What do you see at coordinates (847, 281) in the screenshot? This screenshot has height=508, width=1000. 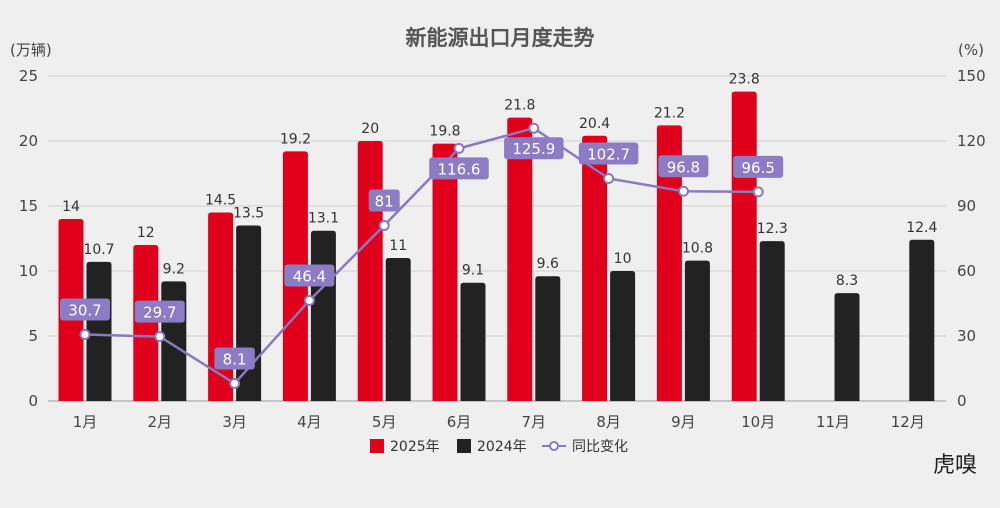 I see `bar-data-label: 8.3` at bounding box center [847, 281].